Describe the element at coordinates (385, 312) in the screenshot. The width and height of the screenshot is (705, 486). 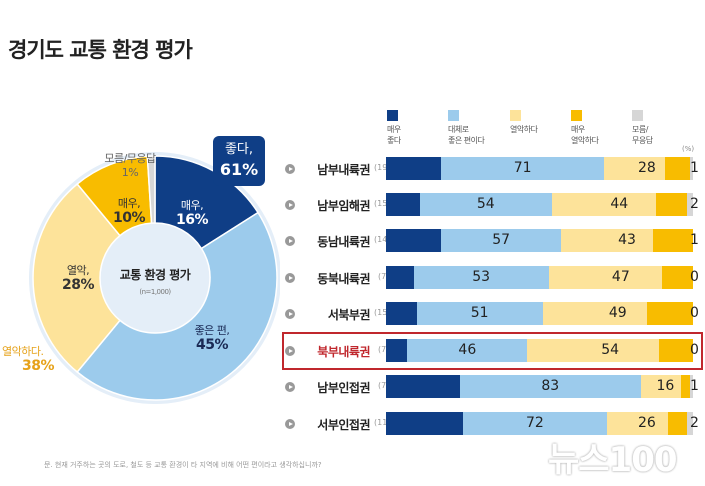
I see `sample-size: (151)` at that location.